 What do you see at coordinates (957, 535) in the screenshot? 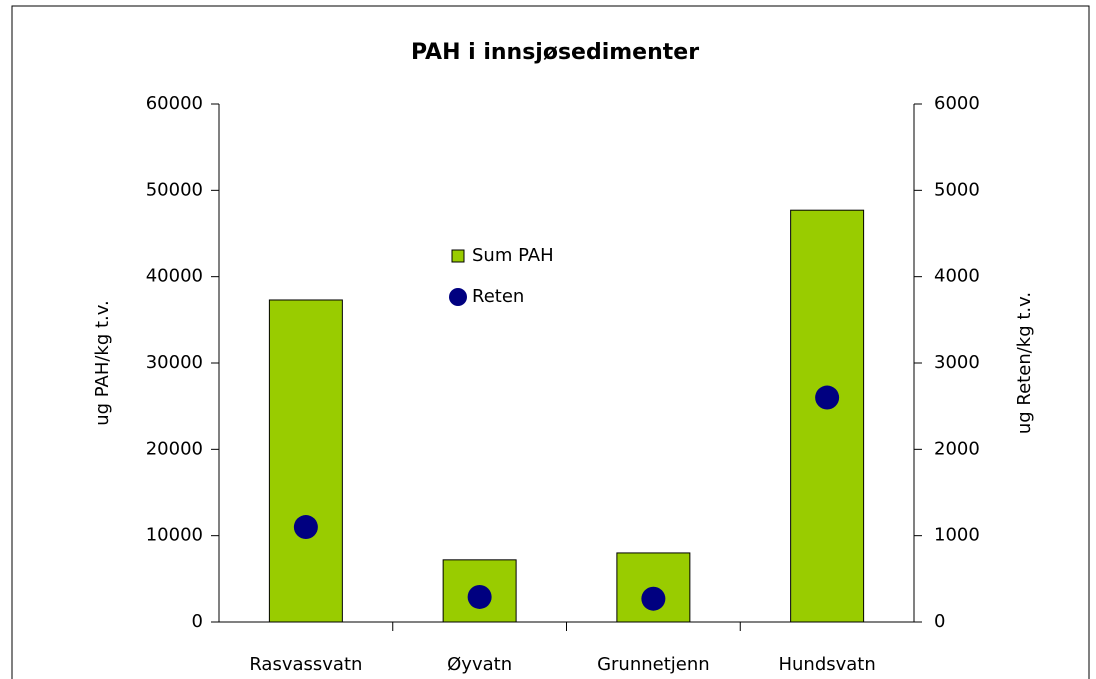
I see `y2-tick-label: 1000` at bounding box center [957, 535].